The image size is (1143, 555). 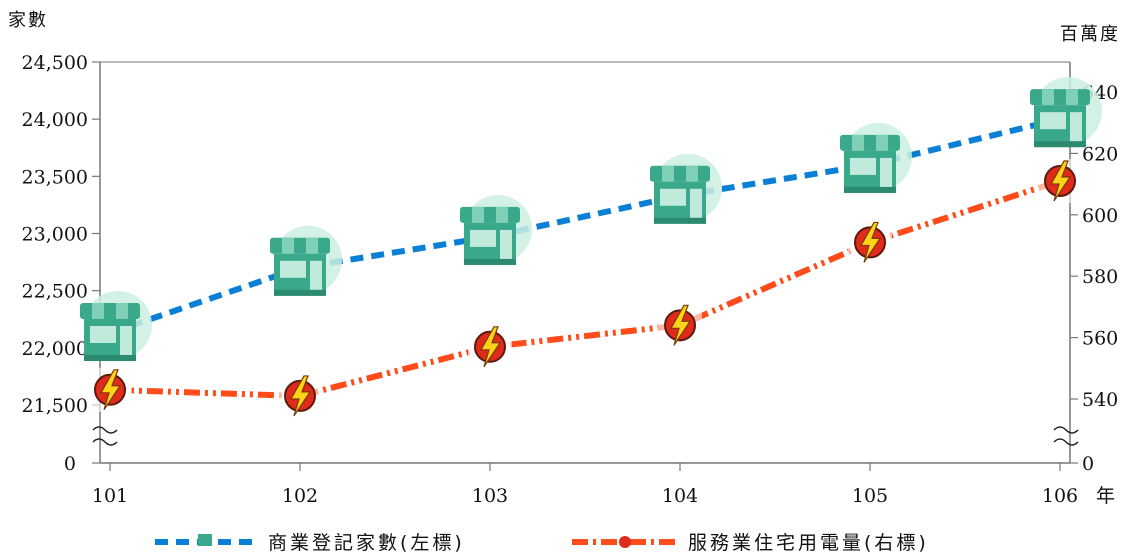 What do you see at coordinates (1100, 277) in the screenshot?
I see `right-tick-label: 580` at bounding box center [1100, 277].